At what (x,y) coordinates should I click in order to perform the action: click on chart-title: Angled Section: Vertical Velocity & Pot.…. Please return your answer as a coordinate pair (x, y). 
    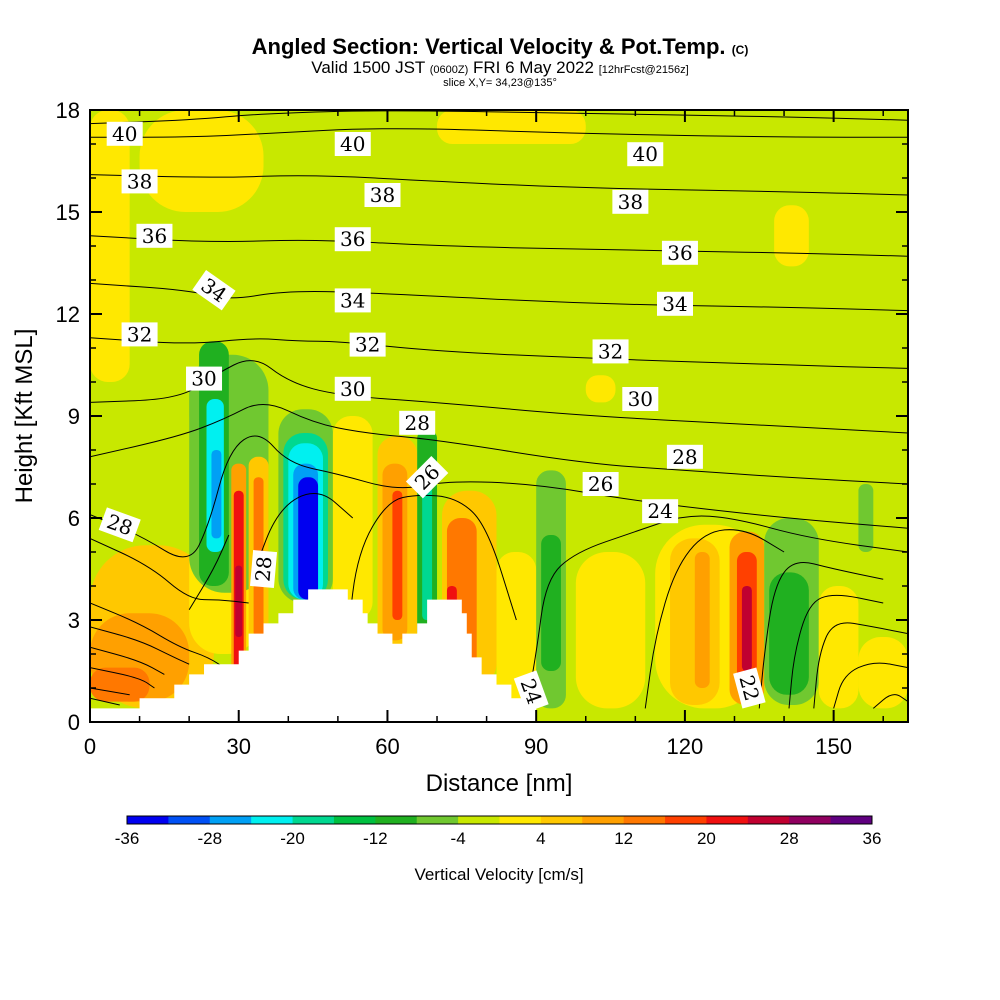
    Looking at the image, I should click on (500, 47).